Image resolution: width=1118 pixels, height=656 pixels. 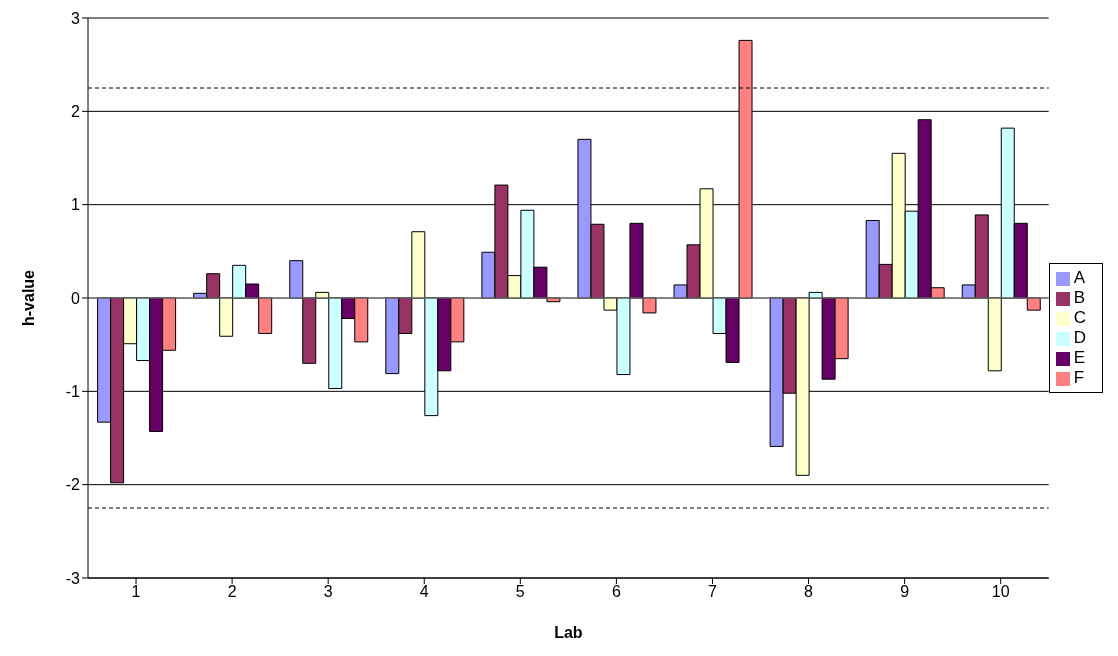 I want to click on x-axis-title: Lab, so click(x=568, y=632).